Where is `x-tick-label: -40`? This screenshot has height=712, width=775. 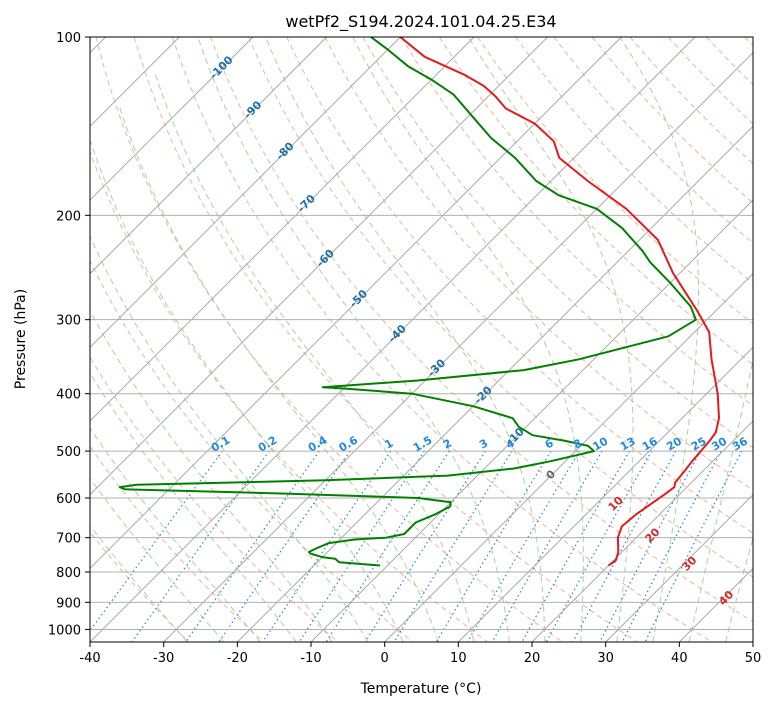
x-tick-label: -40 is located at coordinates (89, 658).